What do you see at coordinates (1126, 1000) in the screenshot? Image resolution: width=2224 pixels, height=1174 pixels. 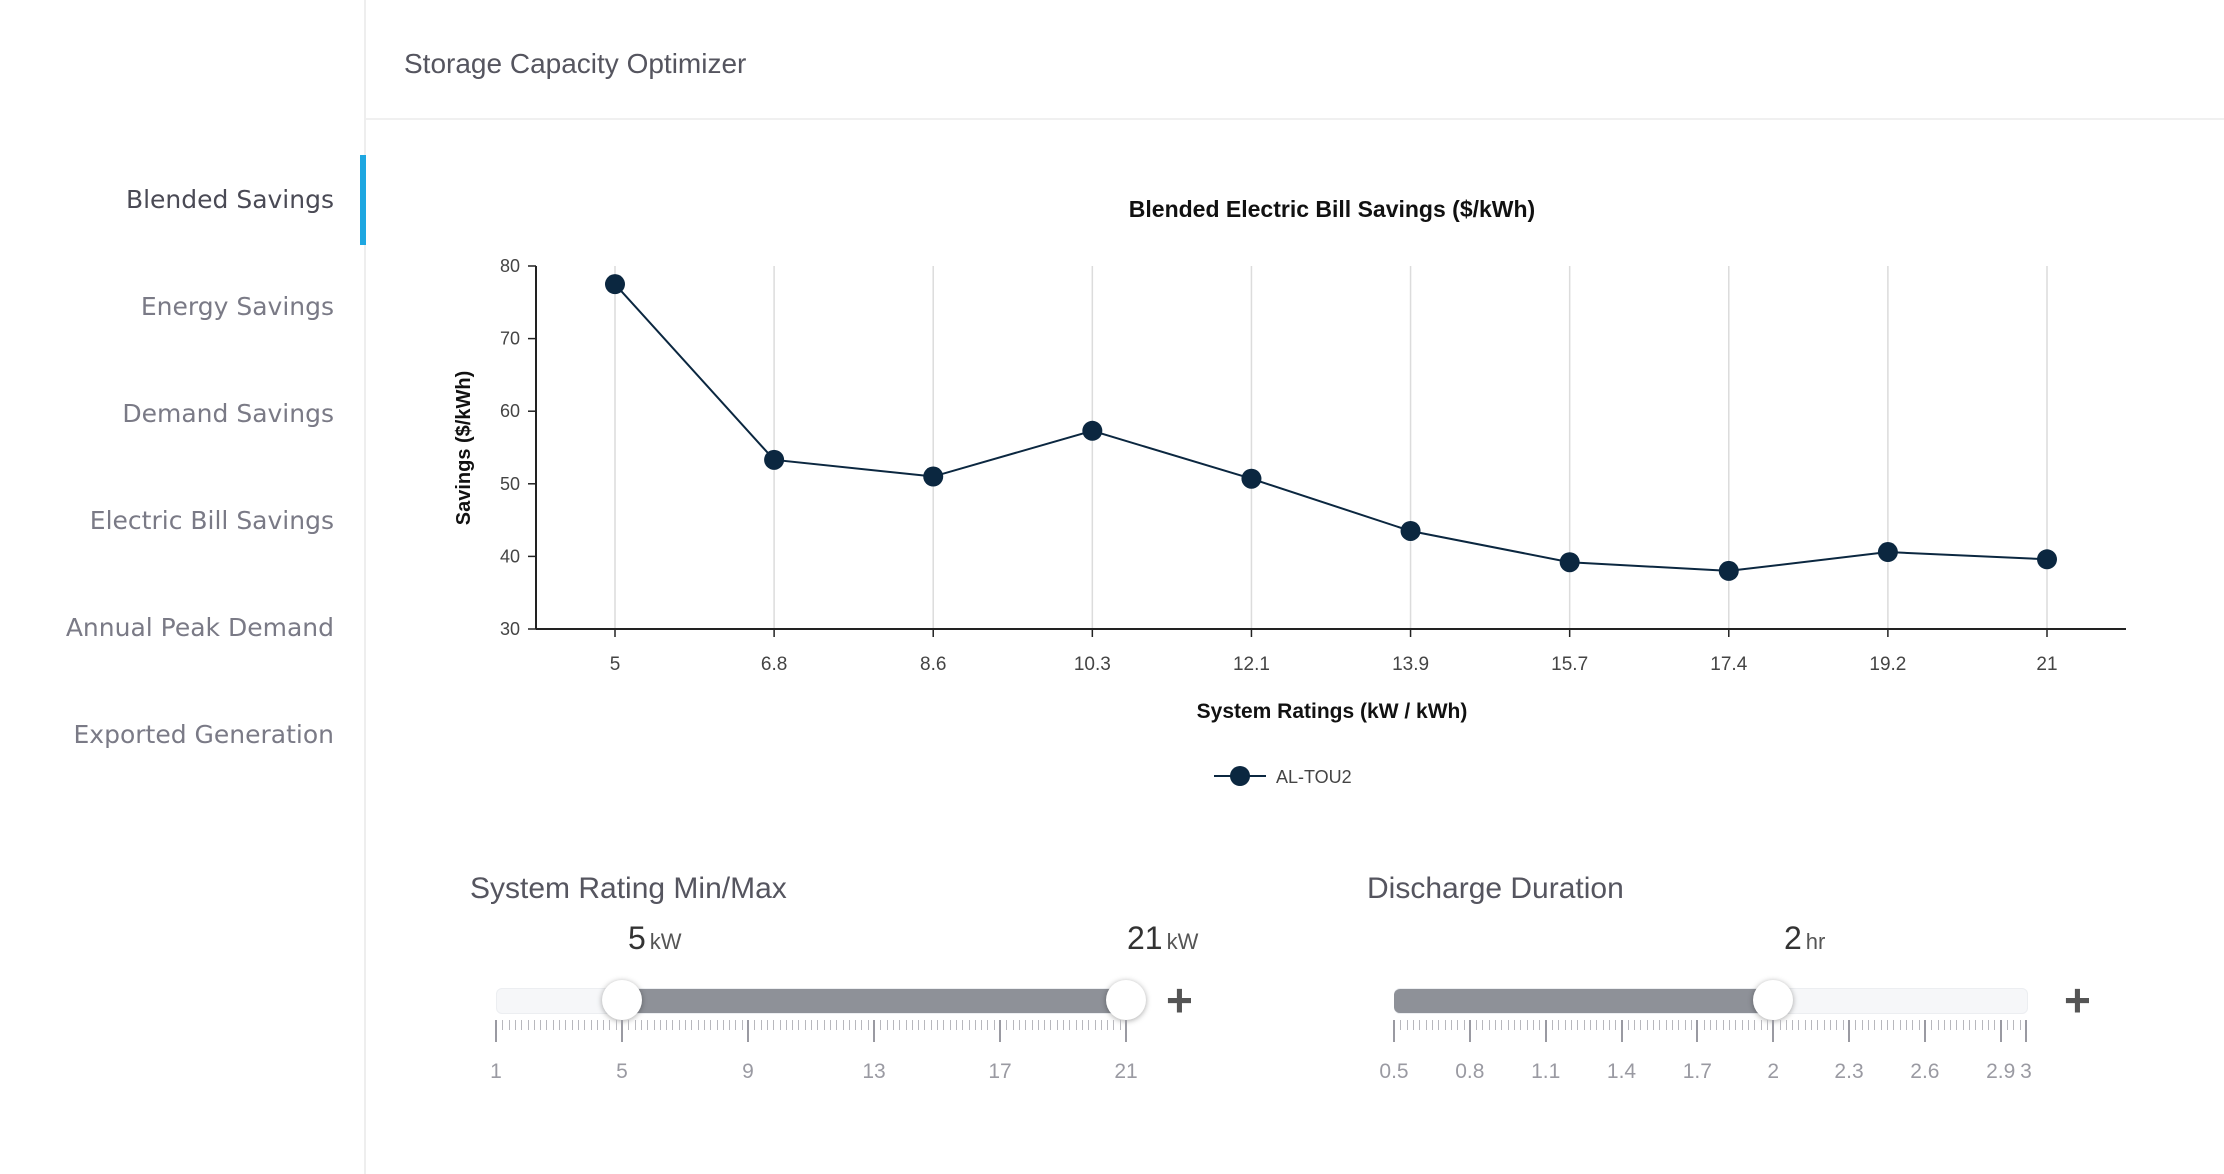 I see `system-rating-max-handle` at bounding box center [1126, 1000].